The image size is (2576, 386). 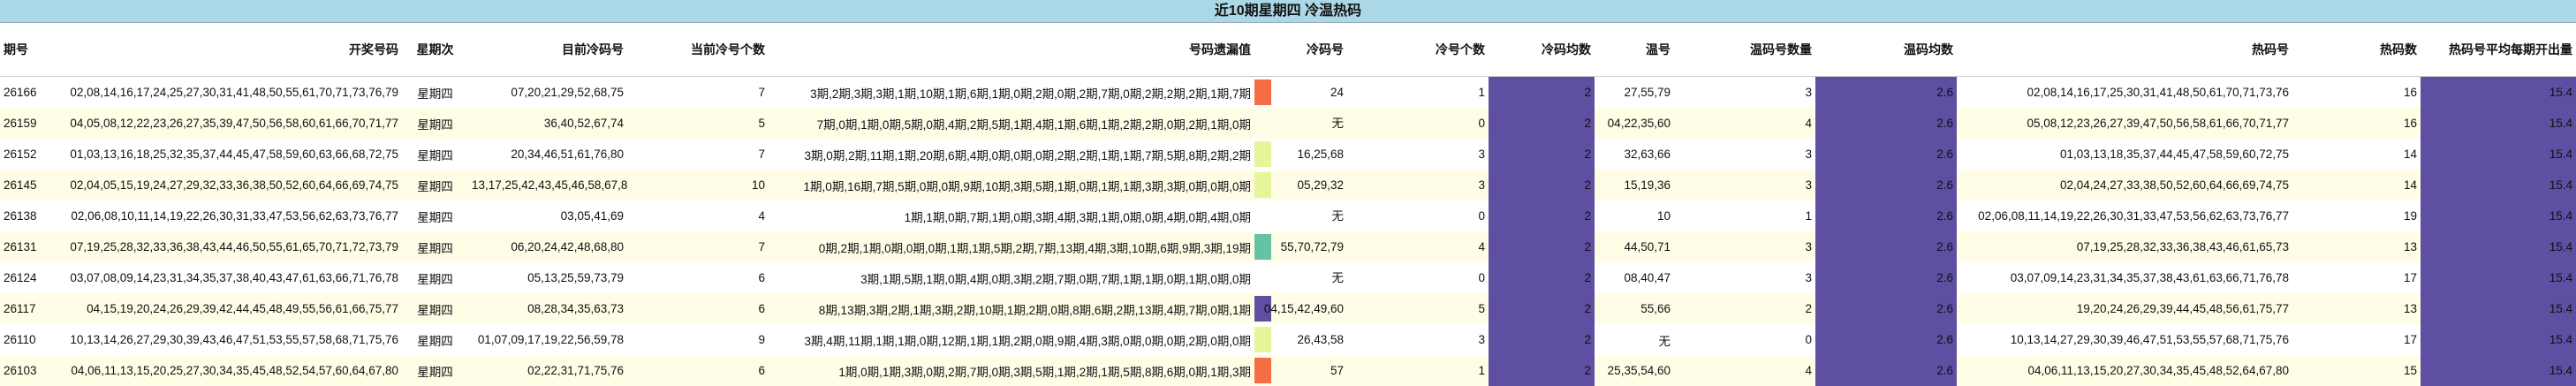 I want to click on cell-cold-now-count-value: 10, so click(x=758, y=185).